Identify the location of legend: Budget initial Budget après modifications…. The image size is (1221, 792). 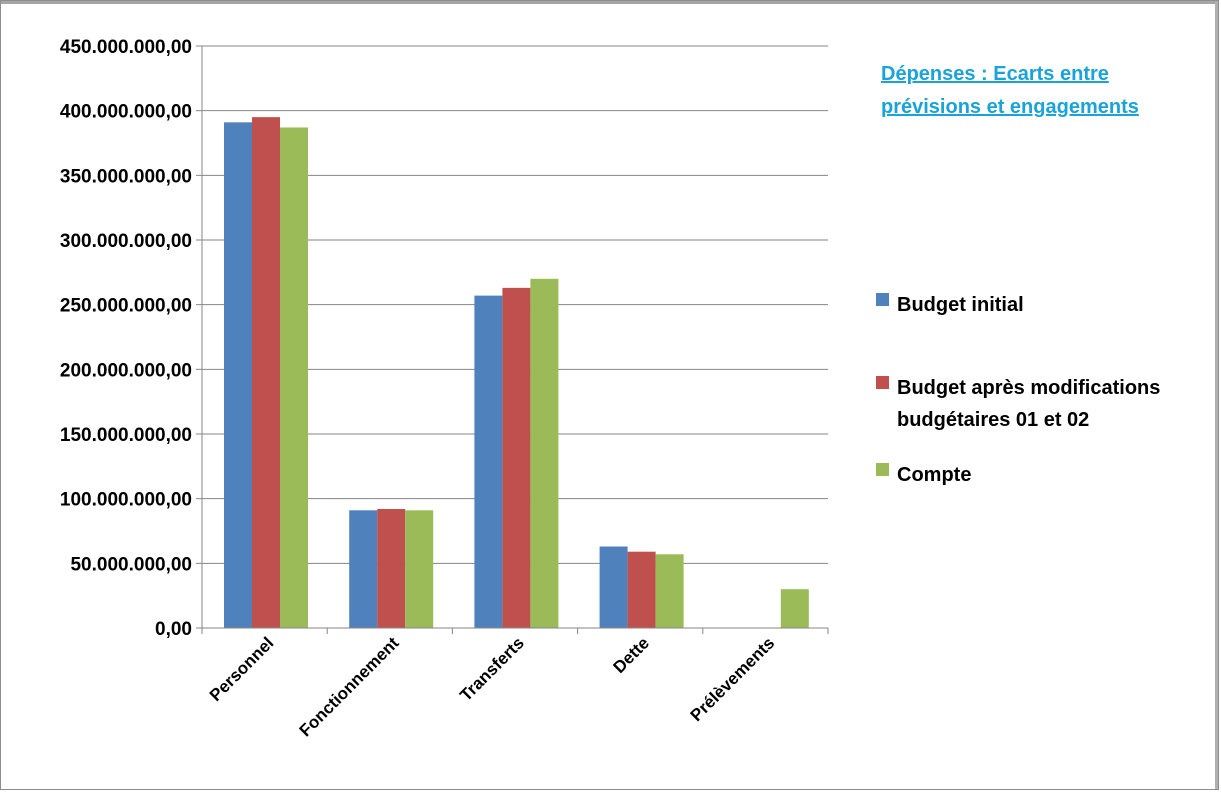
(1018, 389).